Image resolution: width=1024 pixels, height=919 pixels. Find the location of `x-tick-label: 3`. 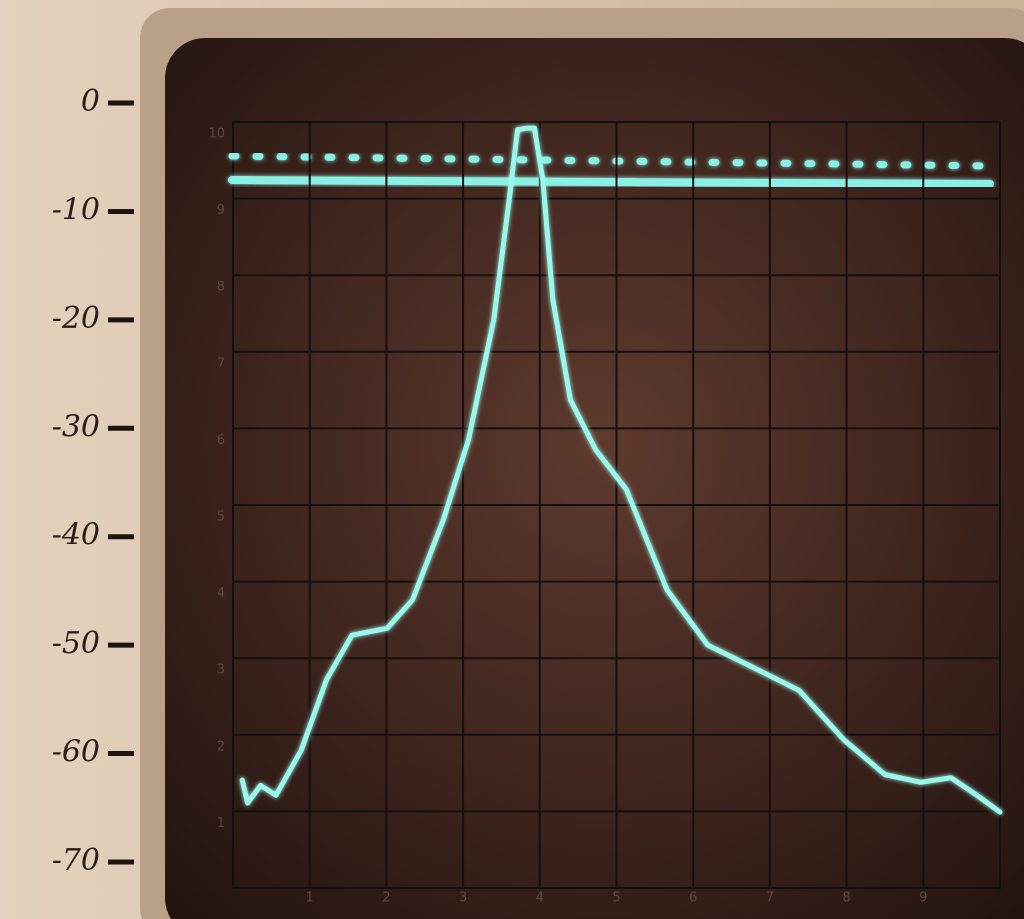

x-tick-label: 3 is located at coordinates (463, 898).